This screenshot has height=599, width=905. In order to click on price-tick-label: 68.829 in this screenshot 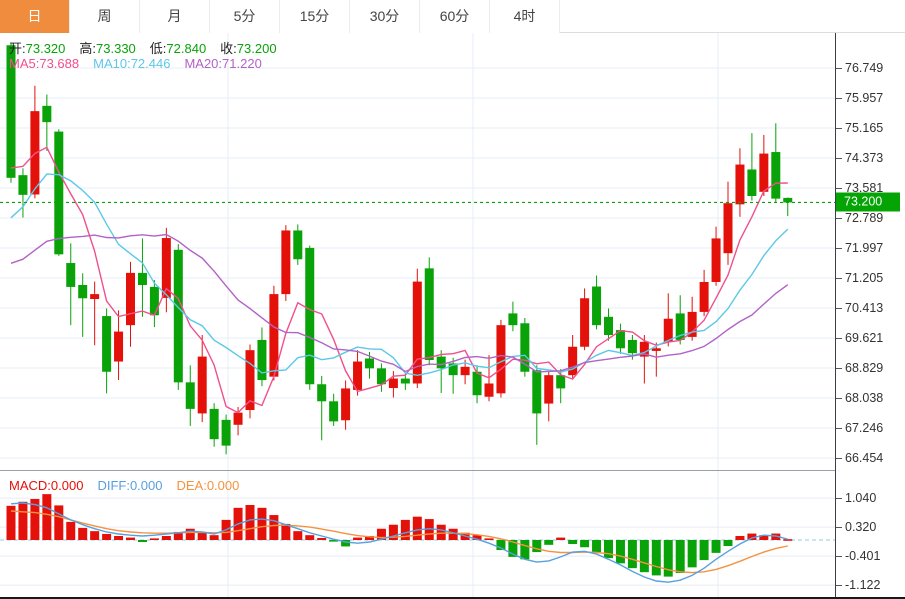, I will do `click(859, 368)`.